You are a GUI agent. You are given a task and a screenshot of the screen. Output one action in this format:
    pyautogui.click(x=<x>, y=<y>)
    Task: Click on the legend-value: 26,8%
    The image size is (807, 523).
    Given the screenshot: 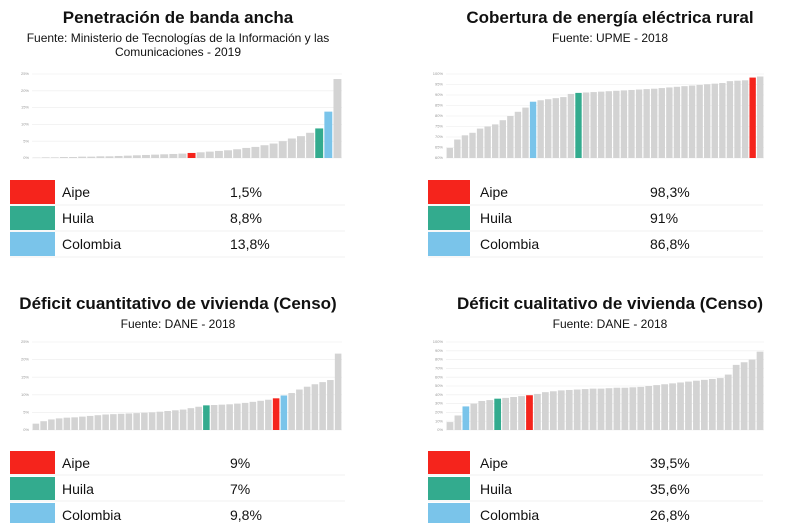 What is the action you would take?
    pyautogui.click(x=670, y=514)
    